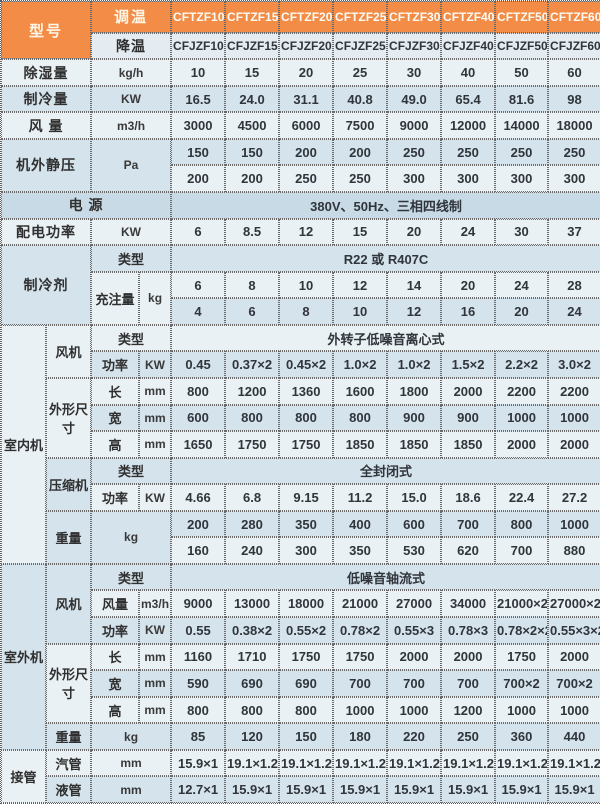 The width and height of the screenshot is (600, 804). I want to click on value-cell: 81.6, so click(522, 99).